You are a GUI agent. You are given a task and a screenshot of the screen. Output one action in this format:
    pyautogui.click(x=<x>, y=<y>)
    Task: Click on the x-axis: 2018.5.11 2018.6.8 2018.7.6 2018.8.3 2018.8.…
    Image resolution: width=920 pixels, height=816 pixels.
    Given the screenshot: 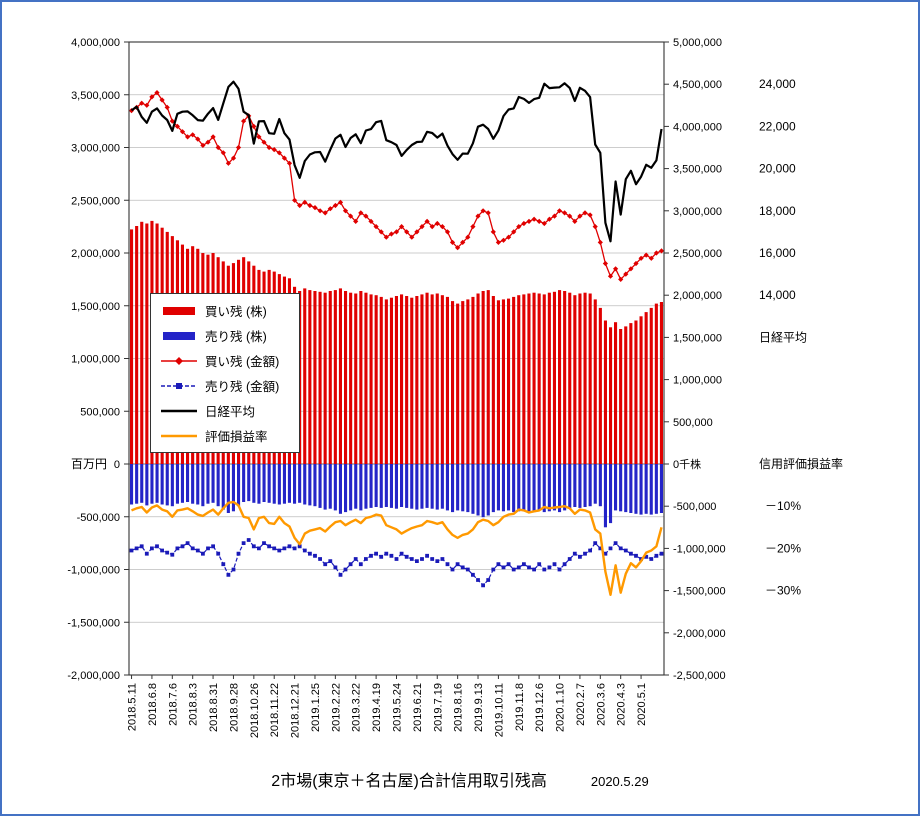 What is the action you would take?
    pyautogui.click(x=387, y=706)
    